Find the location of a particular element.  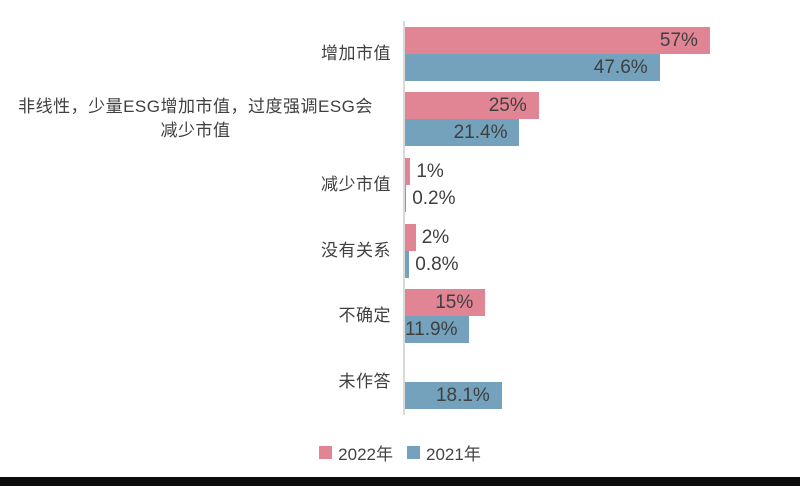

category-label: 非线性，少量ESG增加市值，过度强调ESG会 减少市值 is located at coordinates (195, 118).